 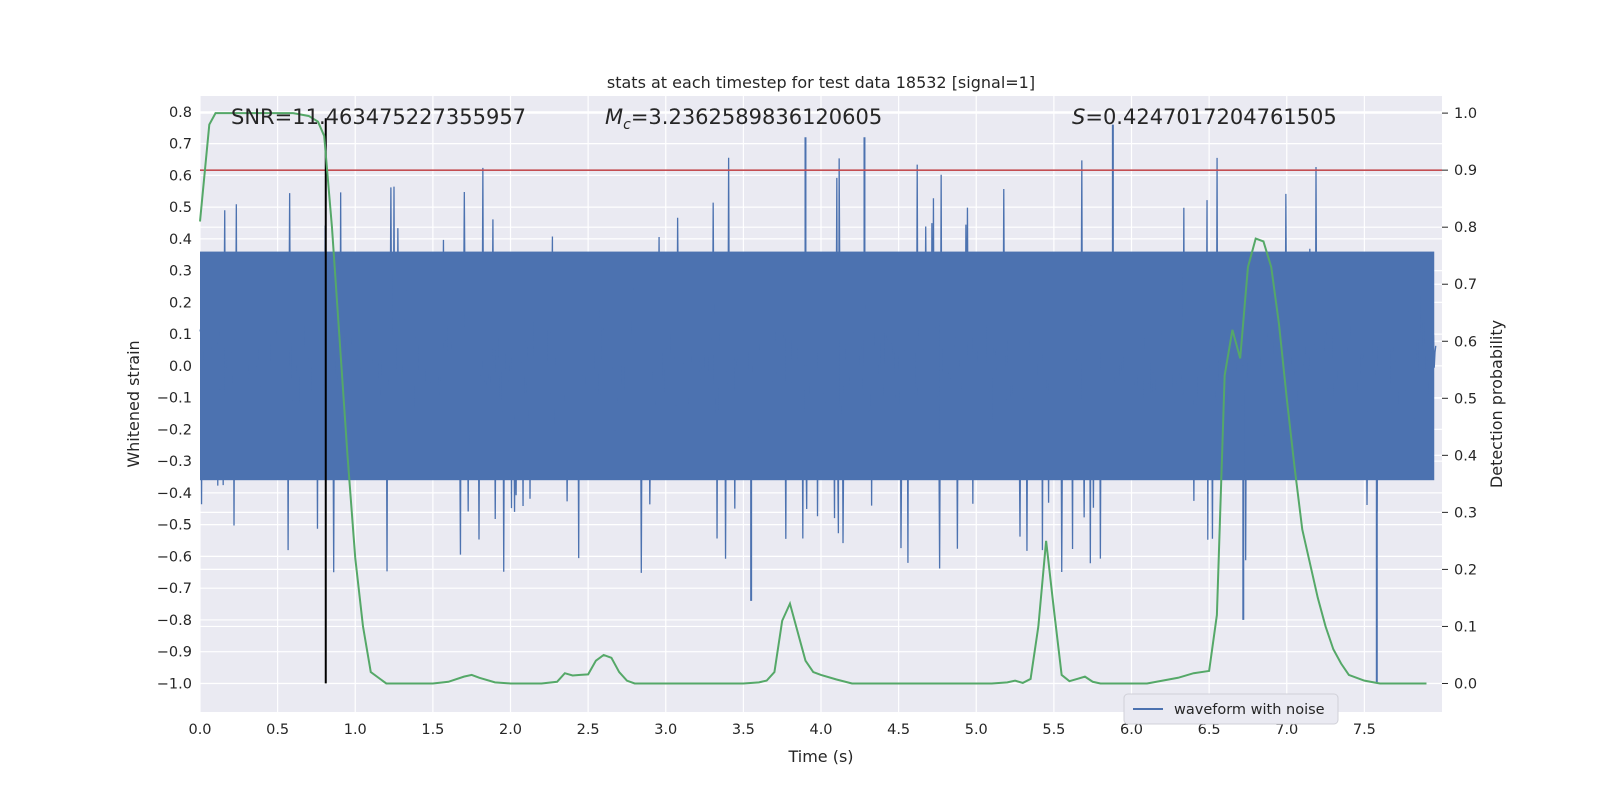 What do you see at coordinates (180, 303) in the screenshot?
I see `left-y-tick-label: 0.2` at bounding box center [180, 303].